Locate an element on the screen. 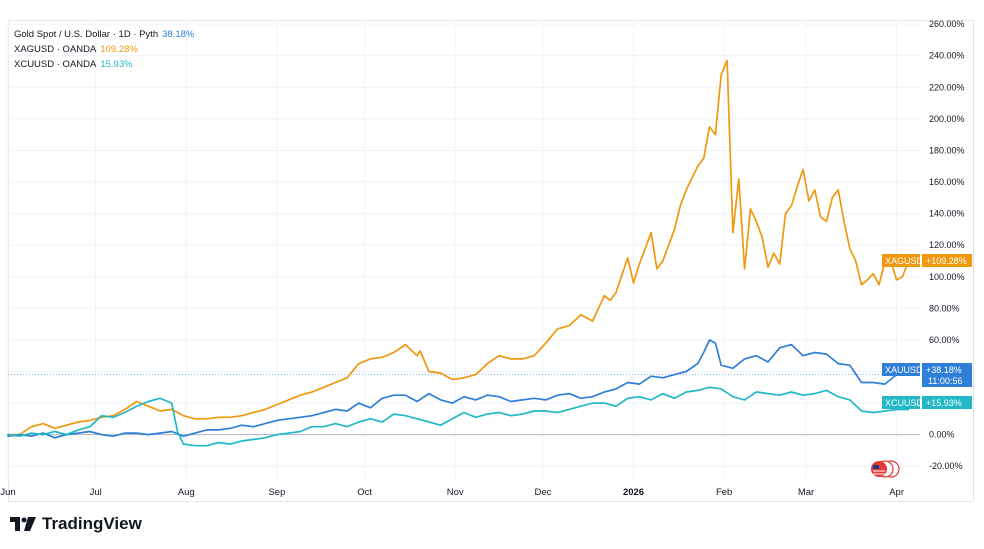  legend-value-gold: 38.18% is located at coordinates (178, 34).